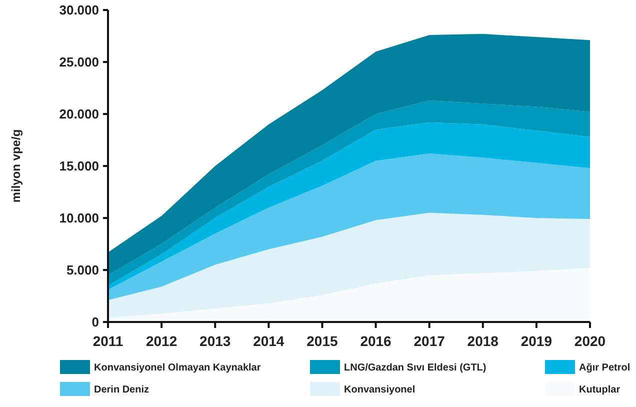  I want to click on x-tick-label: 2020, so click(590, 341).